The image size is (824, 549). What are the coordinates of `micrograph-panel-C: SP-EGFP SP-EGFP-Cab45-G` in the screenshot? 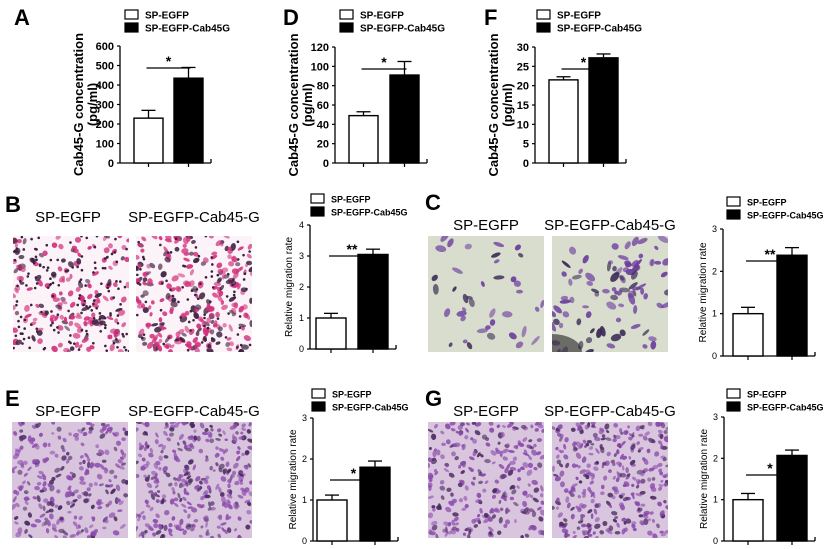 It's located at (552, 284).